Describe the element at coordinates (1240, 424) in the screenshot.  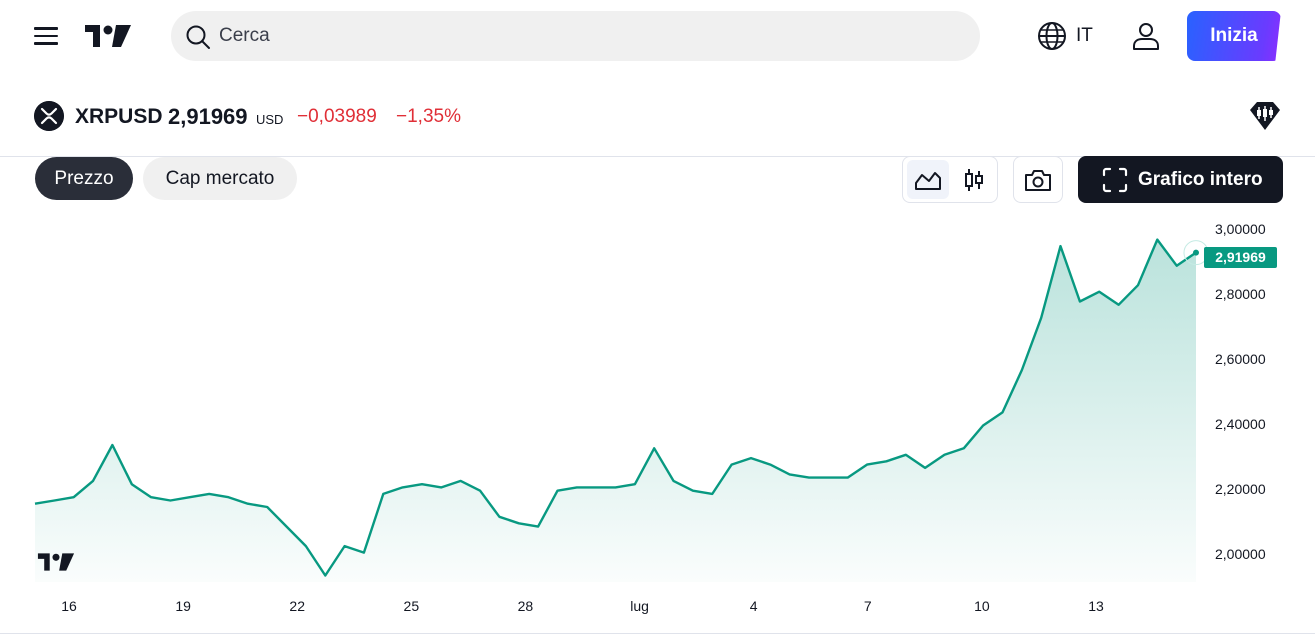
I see `y-tick-label: 2,40000` at that location.